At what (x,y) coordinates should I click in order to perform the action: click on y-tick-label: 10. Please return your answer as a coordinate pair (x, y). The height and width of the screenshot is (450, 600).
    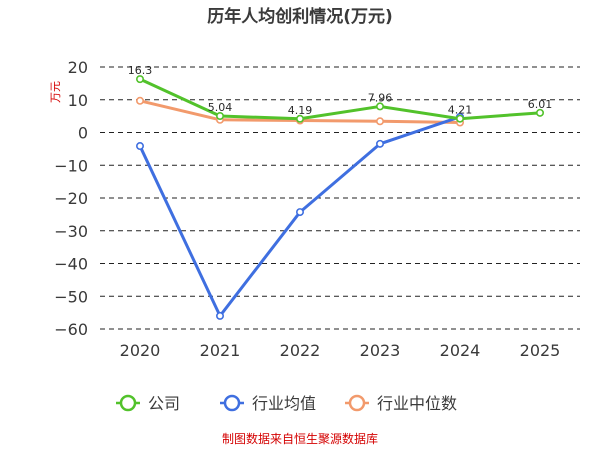
    Looking at the image, I should click on (78, 100).